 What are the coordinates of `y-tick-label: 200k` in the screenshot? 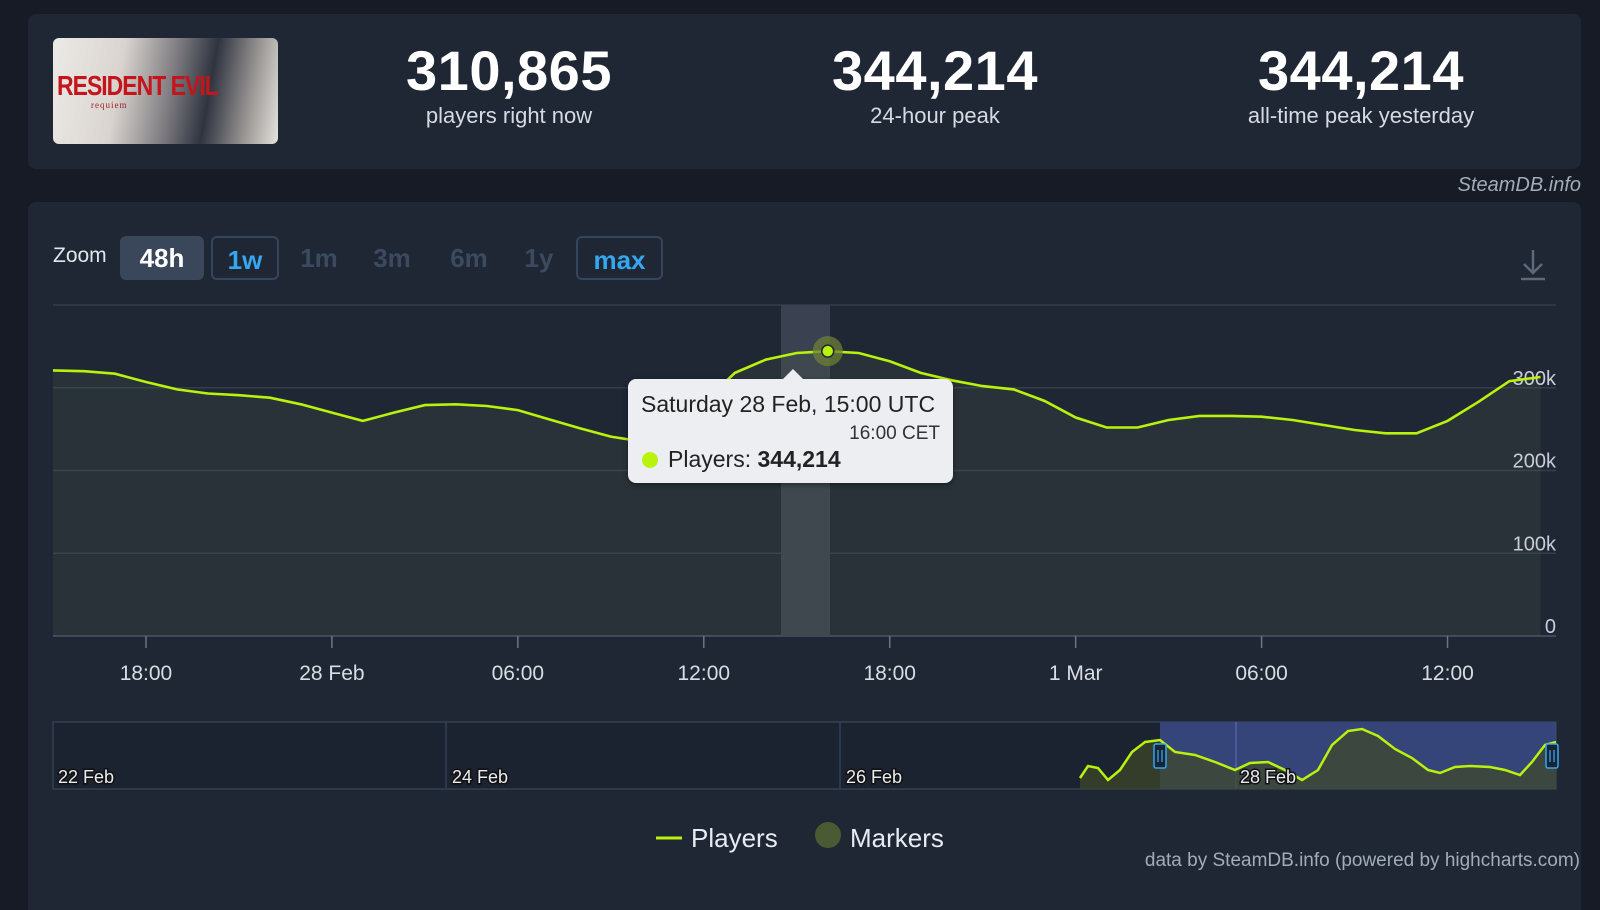 It's located at (1535, 462).